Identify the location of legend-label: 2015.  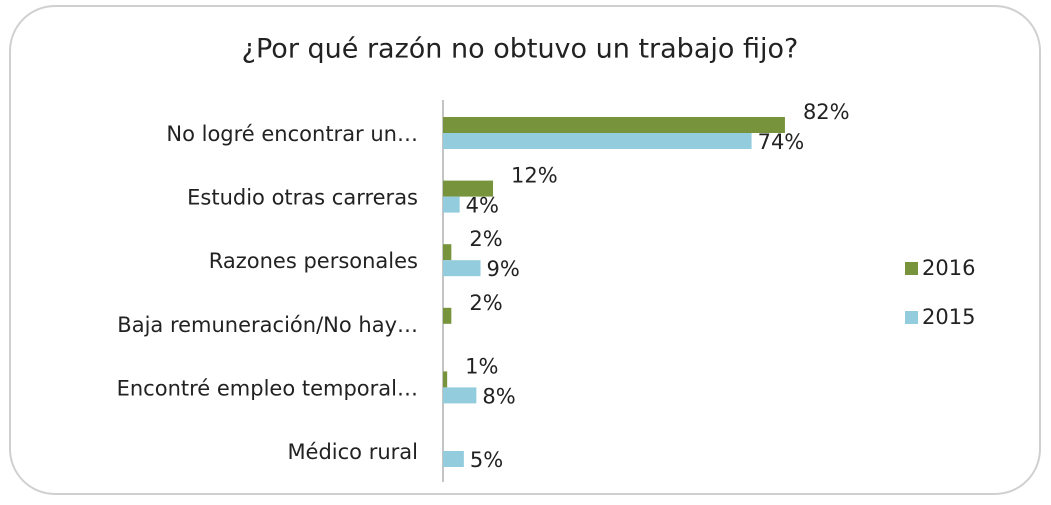
(948, 317).